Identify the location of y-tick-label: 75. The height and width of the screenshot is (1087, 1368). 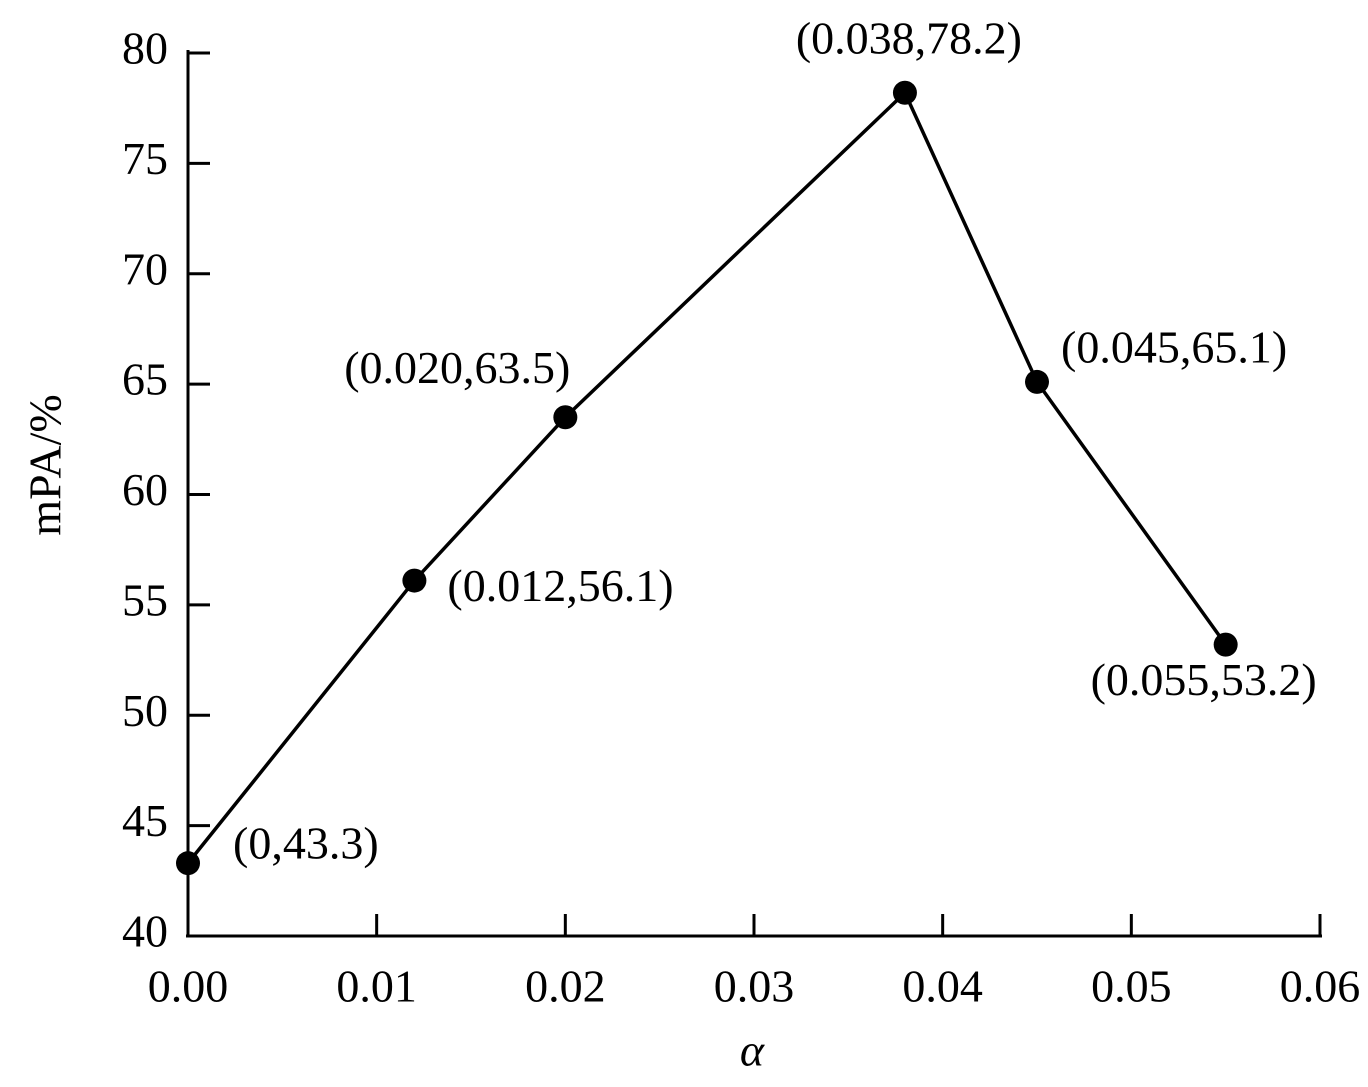
(145, 158).